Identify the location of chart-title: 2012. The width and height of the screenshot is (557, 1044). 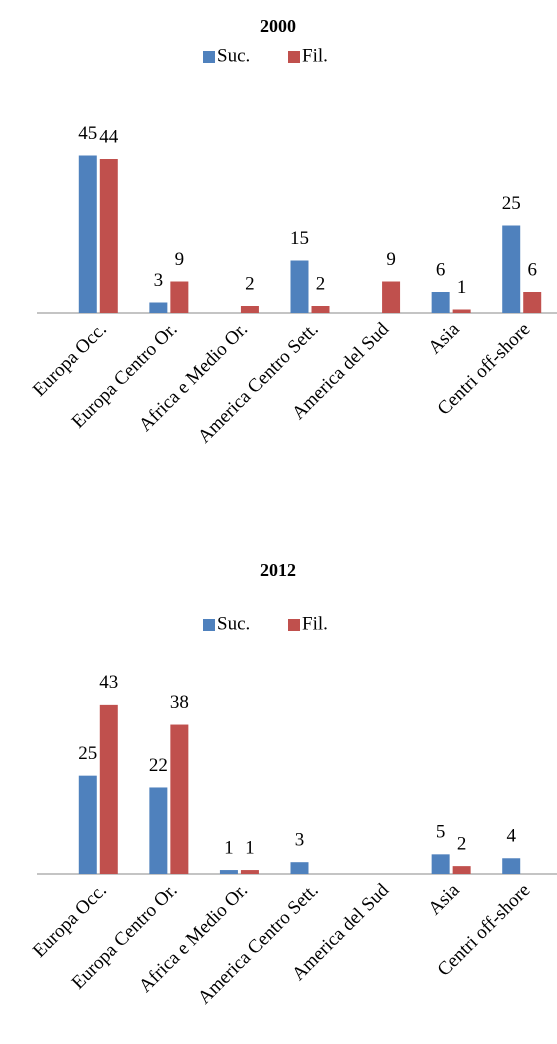
(278, 570).